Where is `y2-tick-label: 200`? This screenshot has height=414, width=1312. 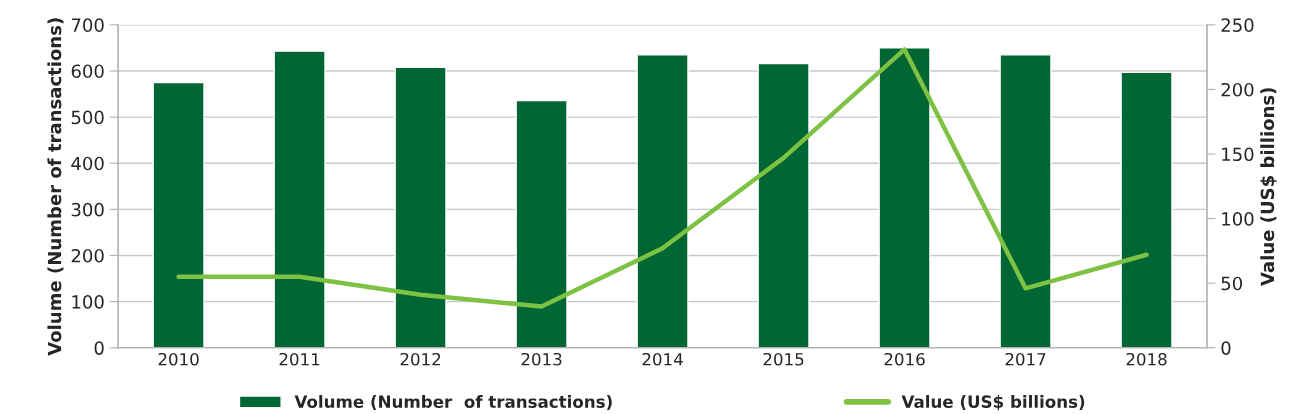
y2-tick-label: 200 is located at coordinates (1237, 89).